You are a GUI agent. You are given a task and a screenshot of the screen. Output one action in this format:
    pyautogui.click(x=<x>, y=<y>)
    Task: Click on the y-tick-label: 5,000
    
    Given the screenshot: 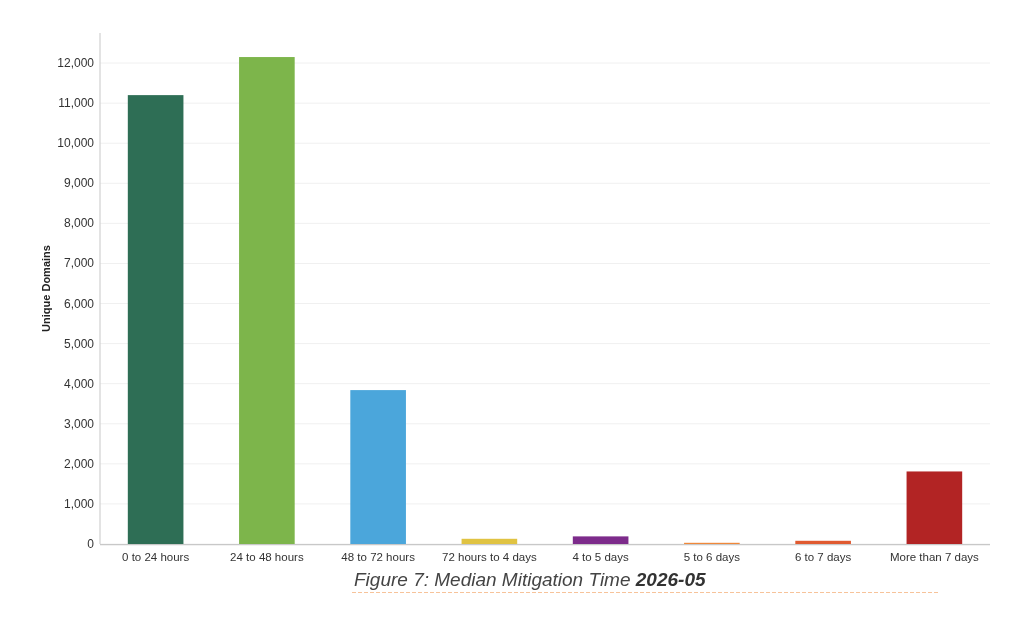 What is the action you would take?
    pyautogui.click(x=79, y=343)
    